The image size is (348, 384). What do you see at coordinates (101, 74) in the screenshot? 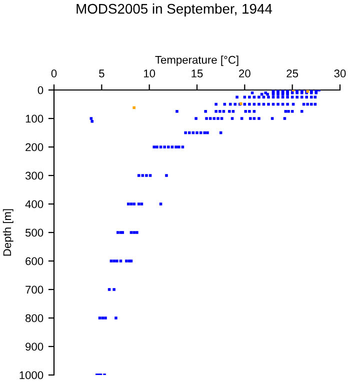
I see `x-tick-label: 5` at bounding box center [101, 74].